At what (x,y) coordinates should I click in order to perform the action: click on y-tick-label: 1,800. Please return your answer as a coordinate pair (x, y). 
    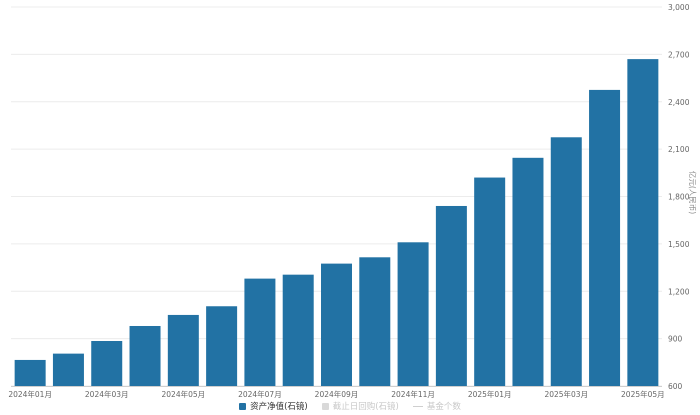
    Looking at the image, I should click on (679, 197).